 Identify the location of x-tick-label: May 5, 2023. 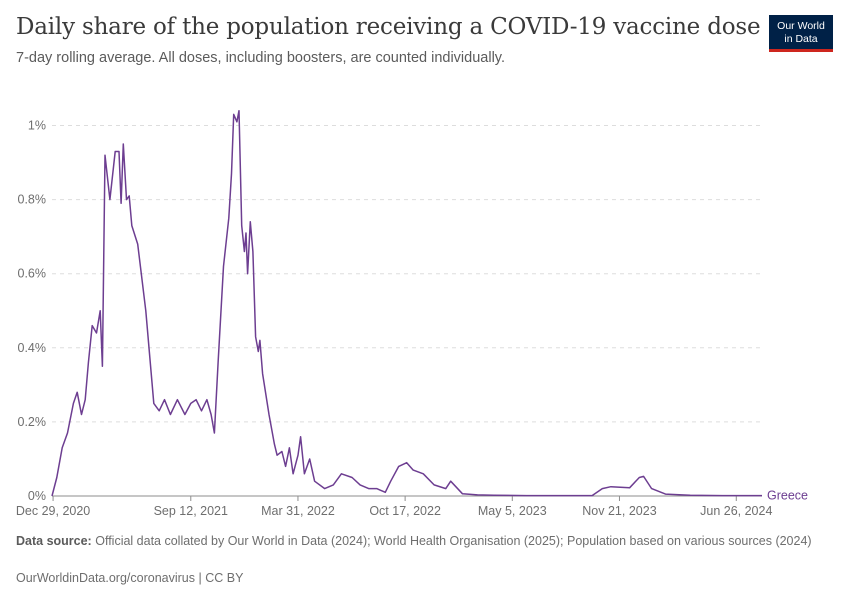
(512, 511).